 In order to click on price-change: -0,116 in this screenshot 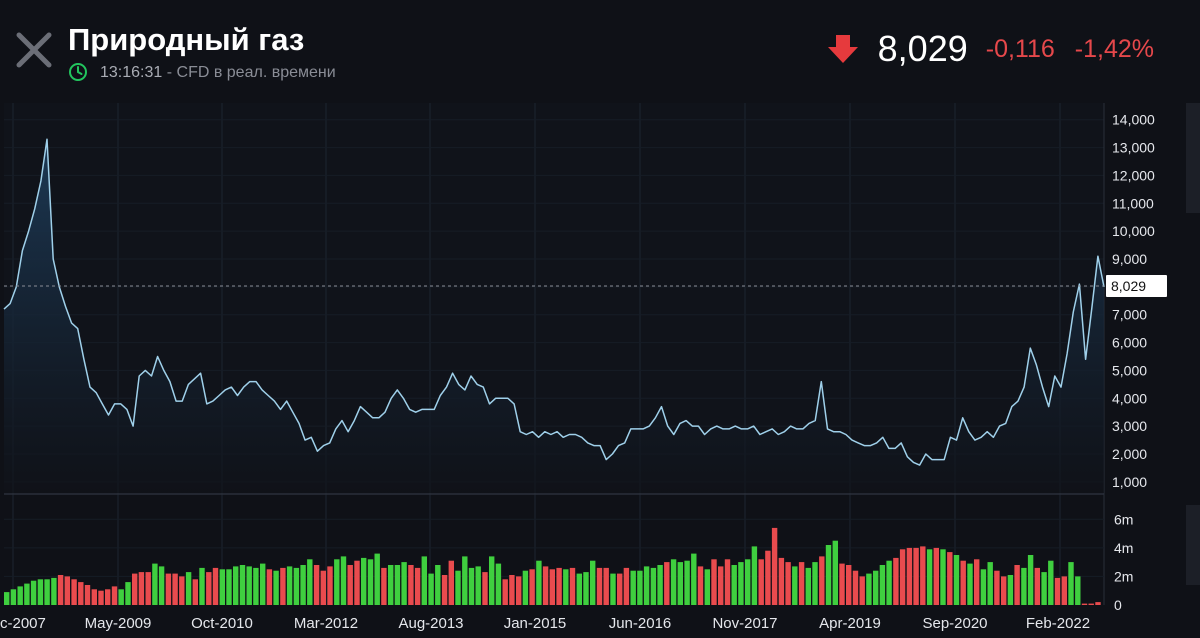, I will do `click(1020, 48)`.